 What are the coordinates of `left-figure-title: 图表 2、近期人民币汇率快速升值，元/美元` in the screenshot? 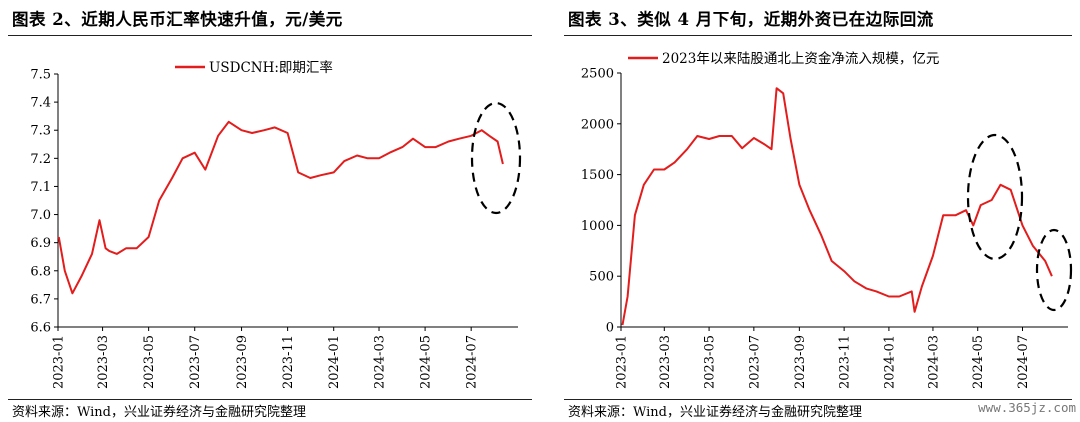 It's located at (177, 19).